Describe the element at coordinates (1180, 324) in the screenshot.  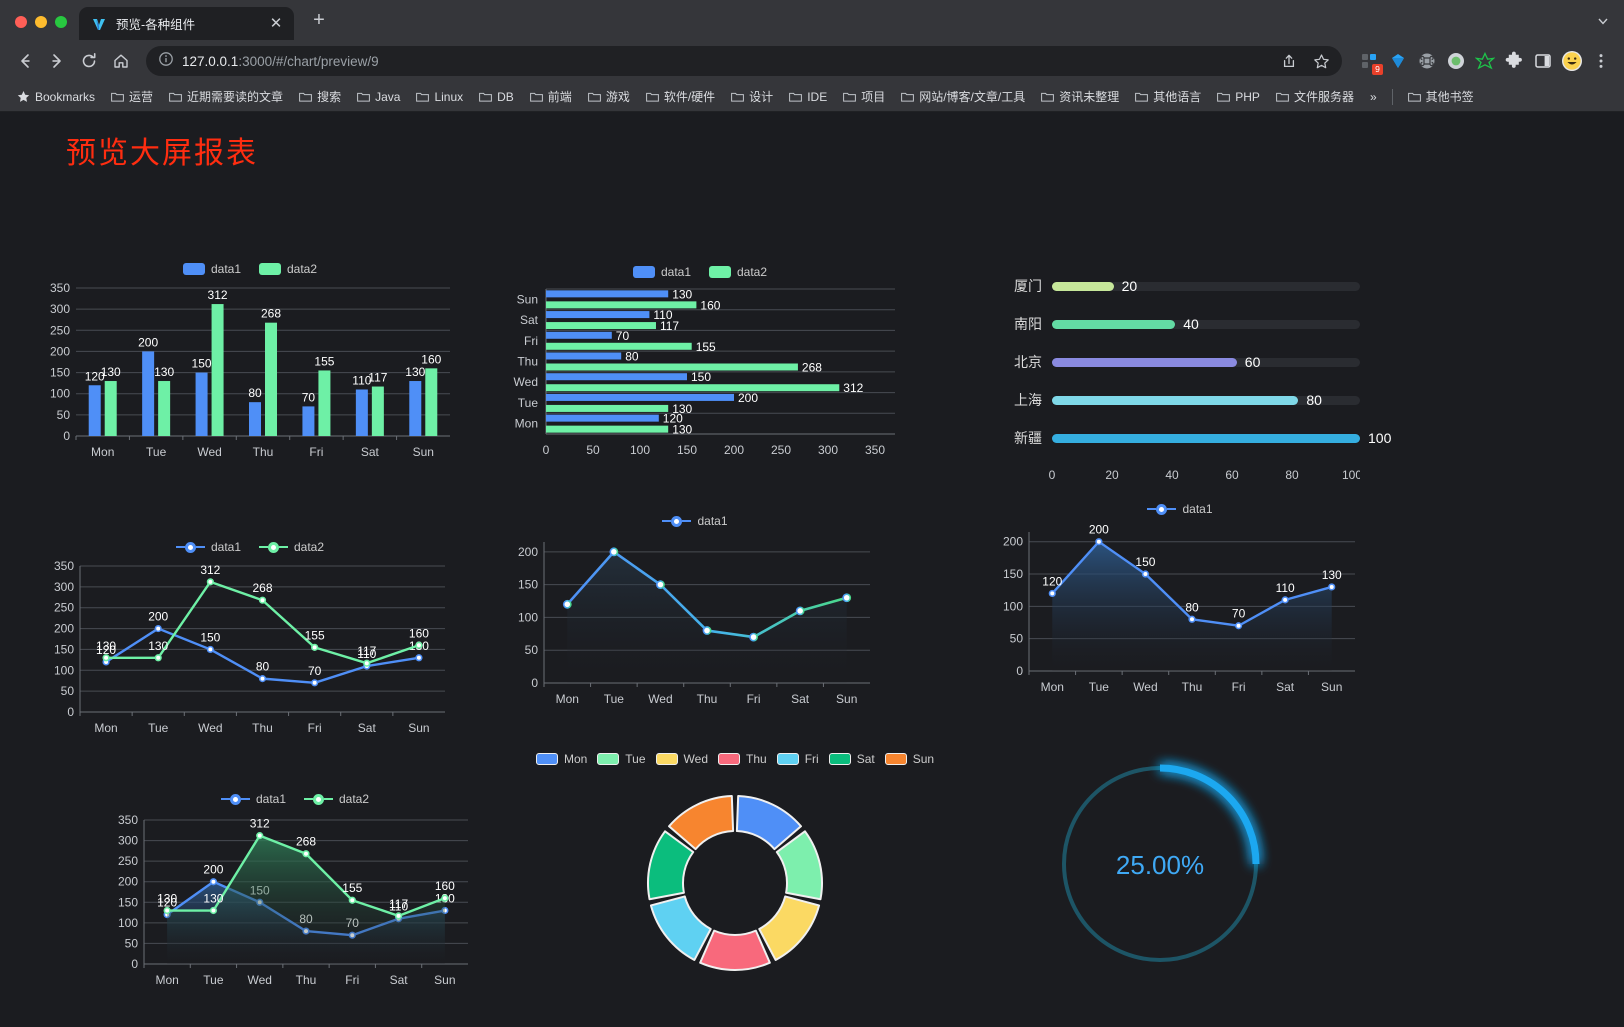
I see `progress-row: 南阳 40` at that location.